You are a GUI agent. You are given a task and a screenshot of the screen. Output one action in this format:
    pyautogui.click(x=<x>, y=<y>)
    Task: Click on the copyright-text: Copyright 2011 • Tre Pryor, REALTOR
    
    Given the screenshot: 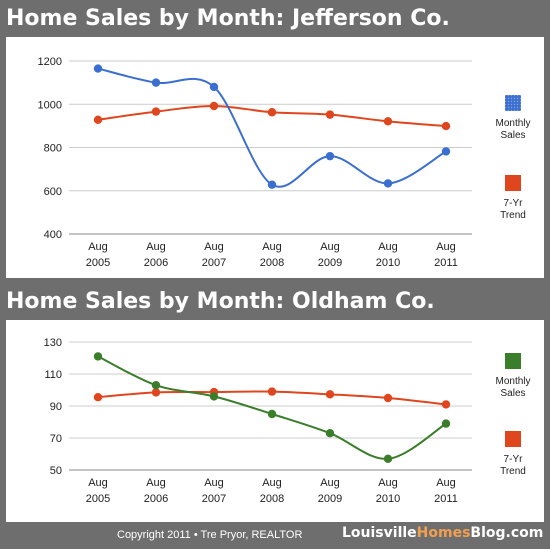 What is the action you would take?
    pyautogui.click(x=210, y=535)
    